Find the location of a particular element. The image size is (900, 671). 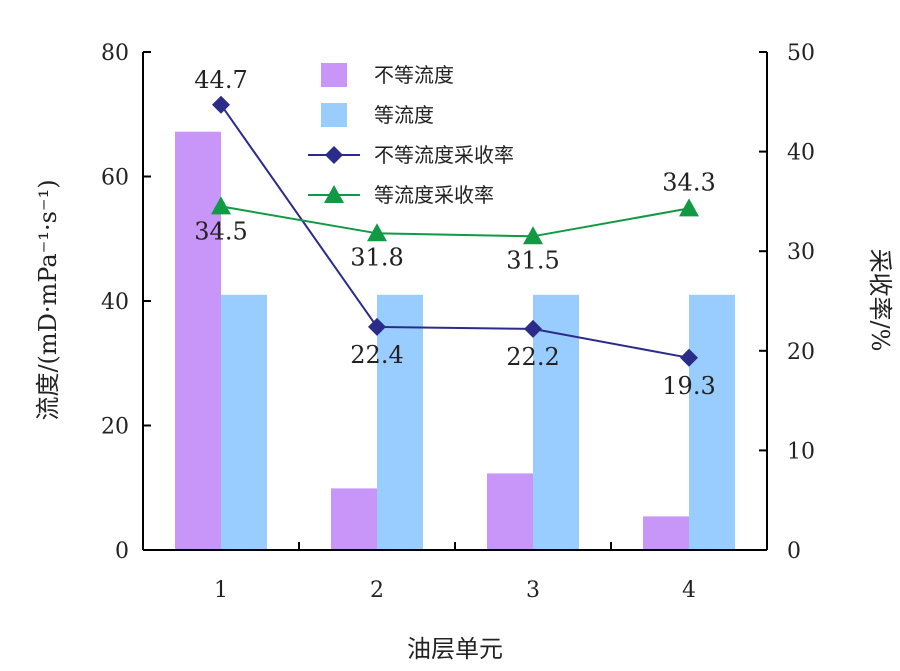

y-right-tick-label-20: 20 is located at coordinates (801, 352).